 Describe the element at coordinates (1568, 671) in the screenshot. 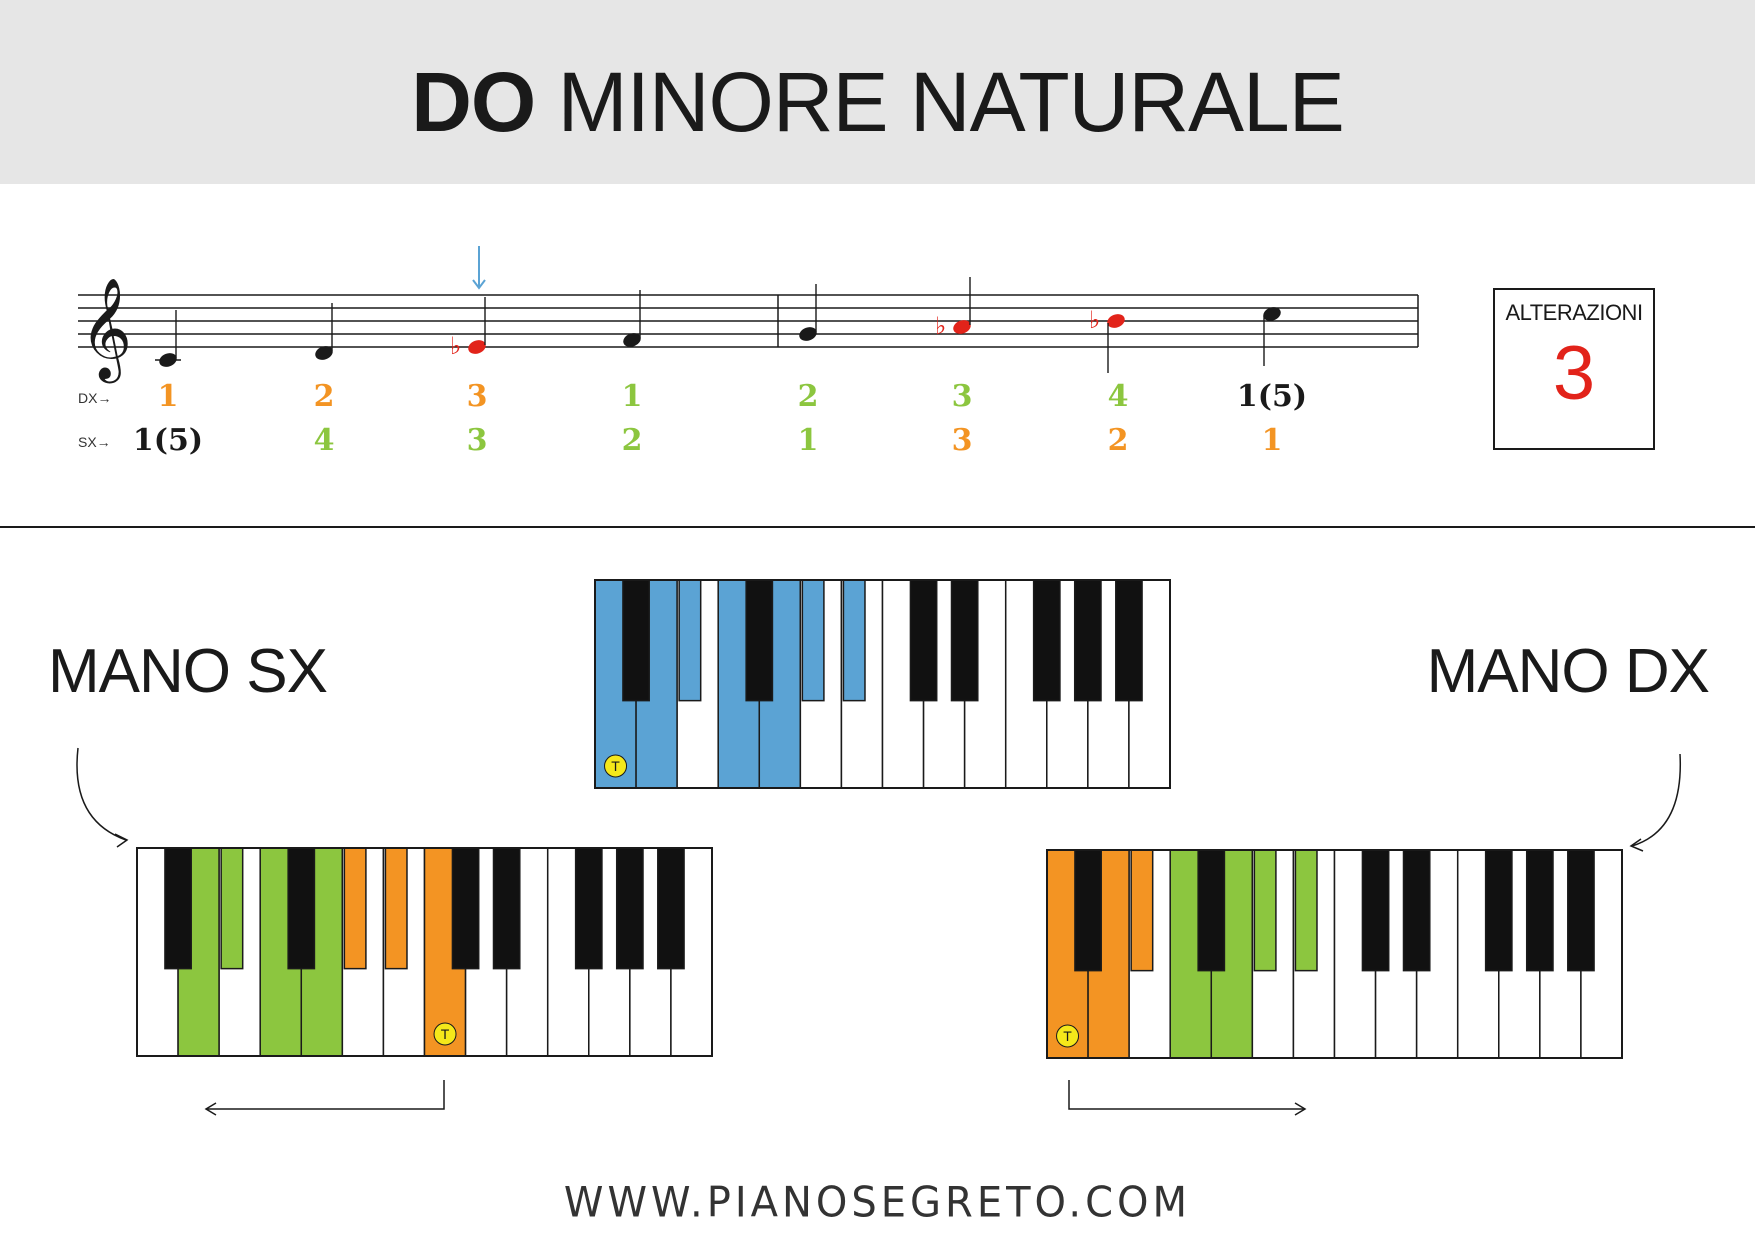

I see `right-hand-label: MANO DX` at that location.